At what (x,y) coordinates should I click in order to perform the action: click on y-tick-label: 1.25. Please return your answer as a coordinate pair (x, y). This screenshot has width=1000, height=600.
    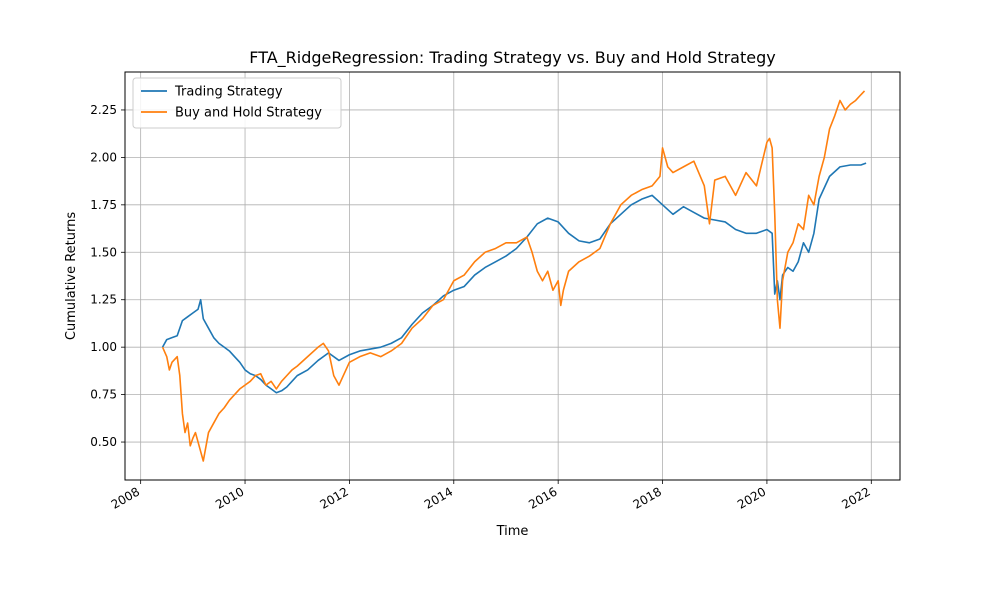
    Looking at the image, I should click on (103, 300).